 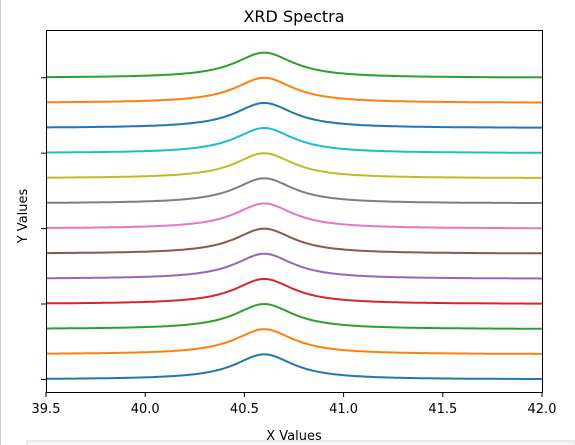 I want to click on x-tick-label: 39.5, so click(x=46, y=409).